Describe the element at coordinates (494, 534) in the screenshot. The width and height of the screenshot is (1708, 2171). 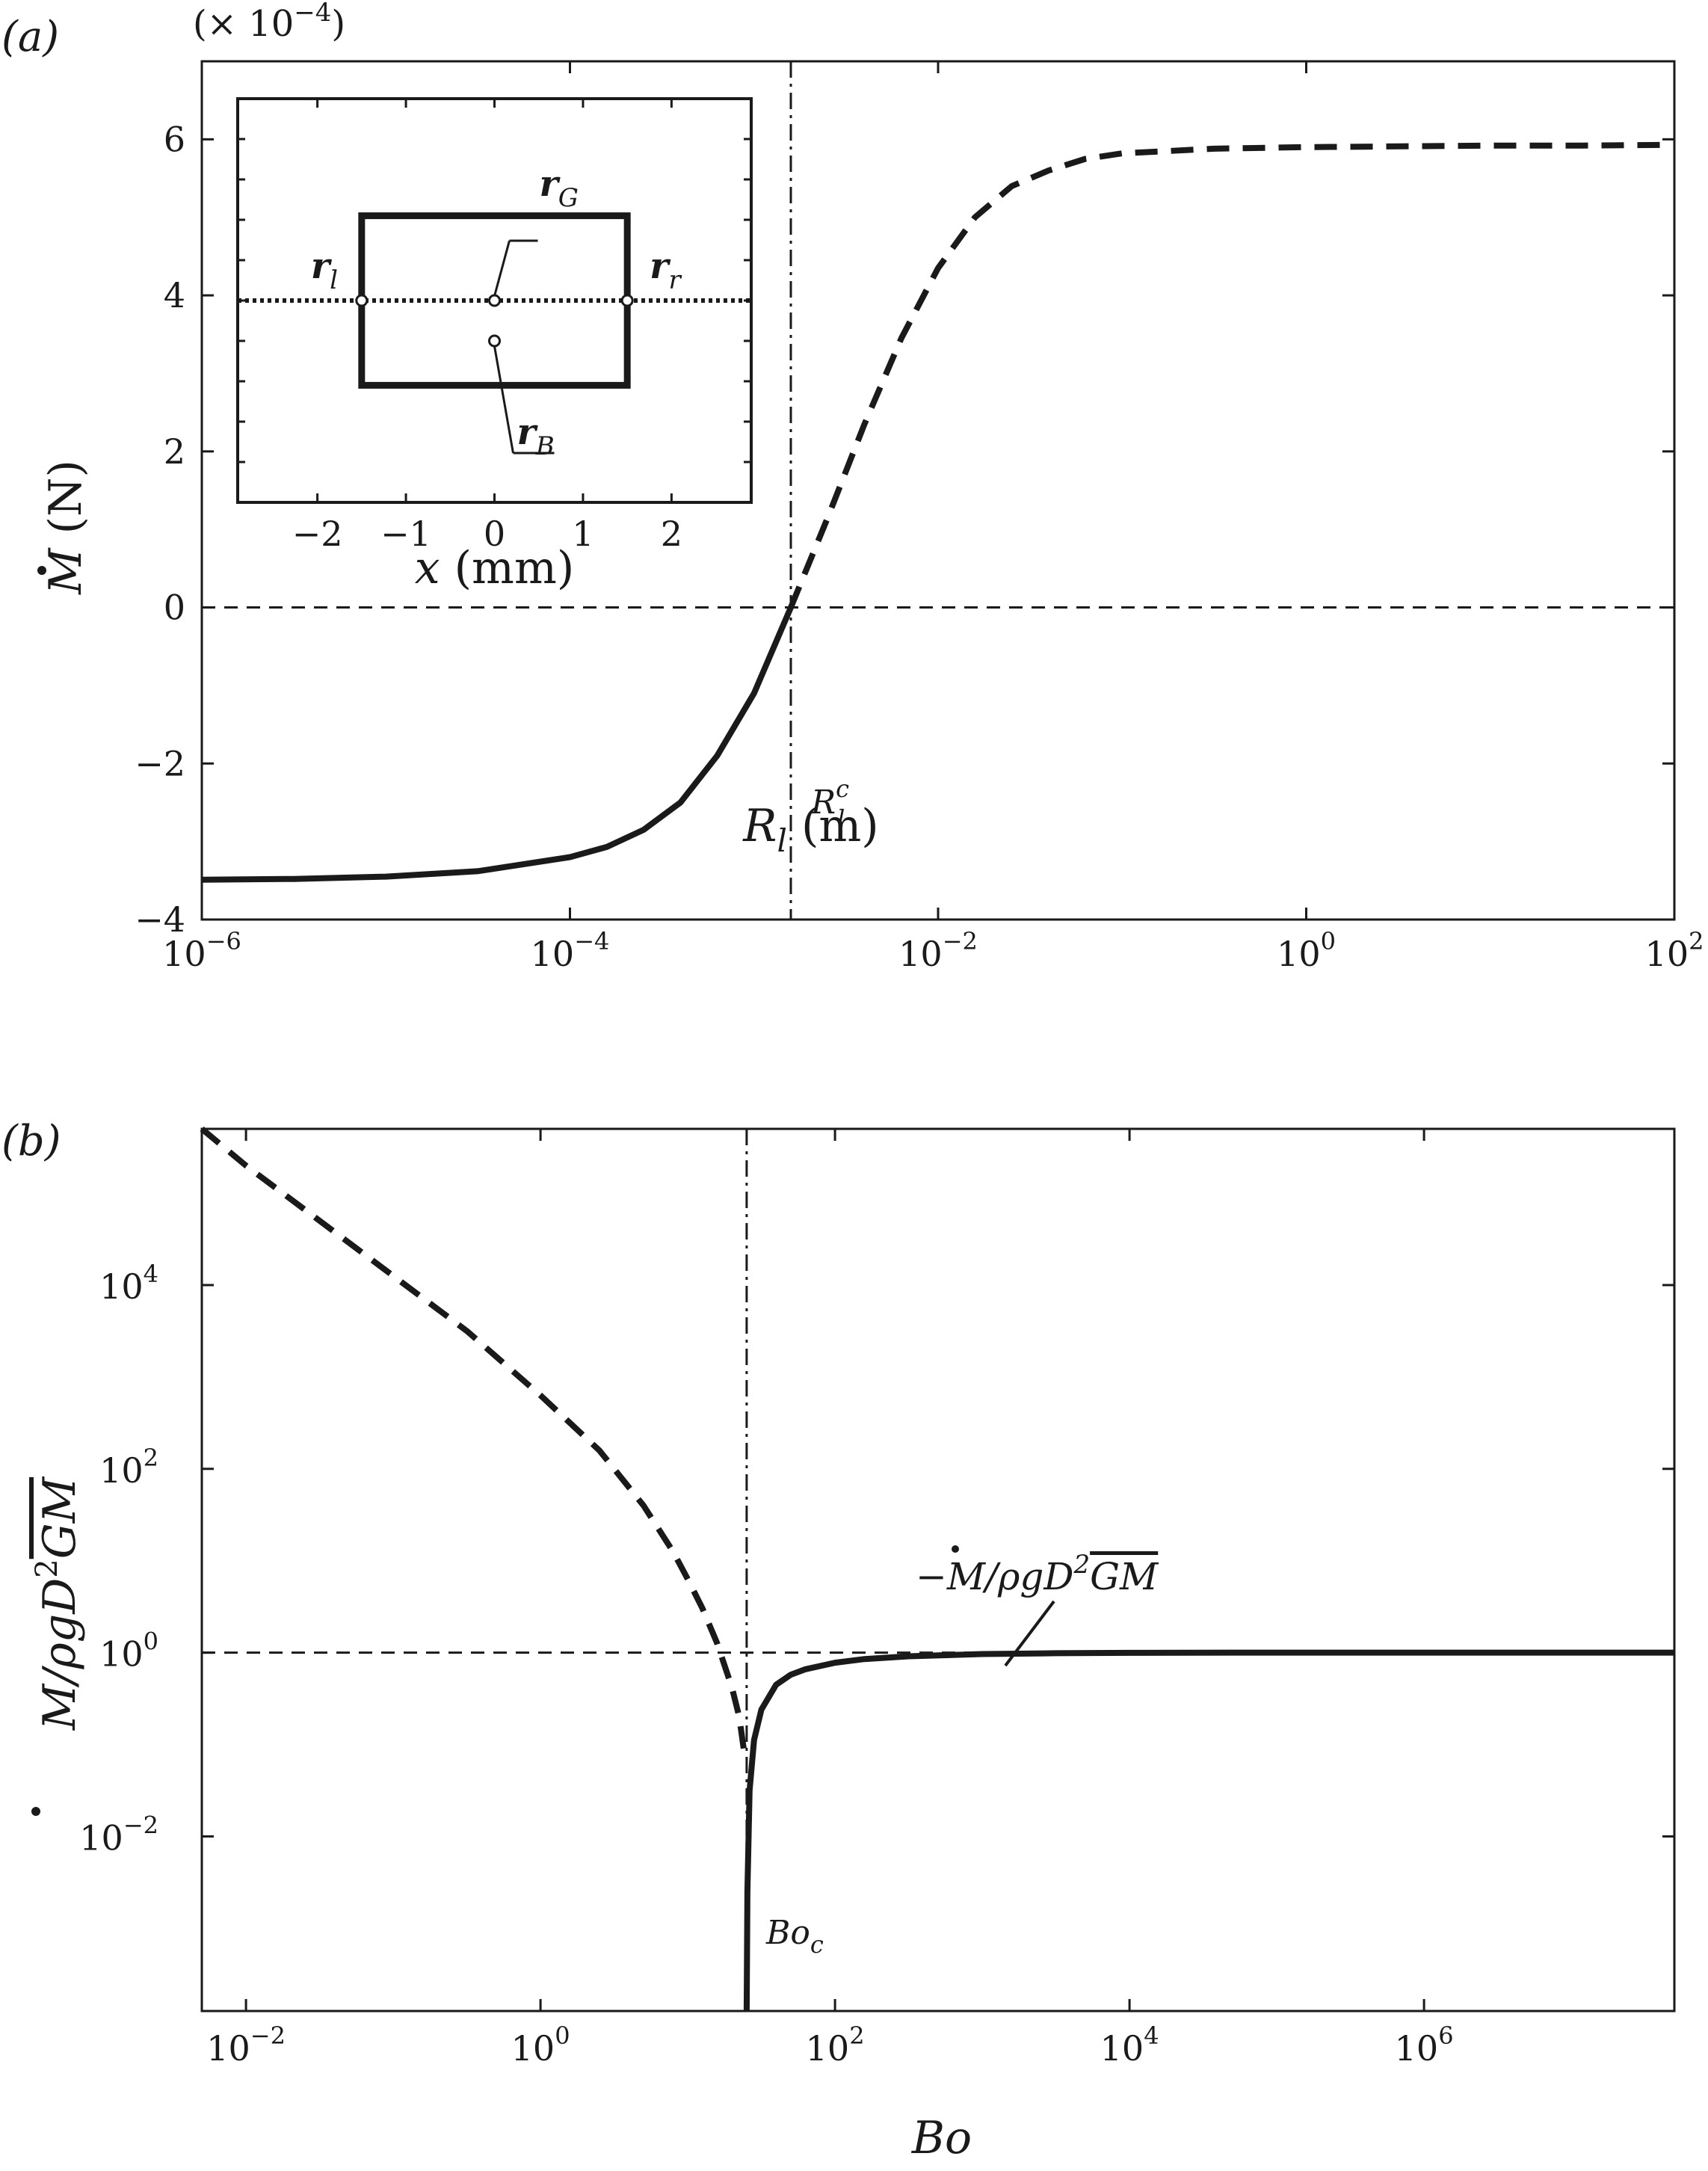
I see `inset-x-tick-label: 0` at that location.